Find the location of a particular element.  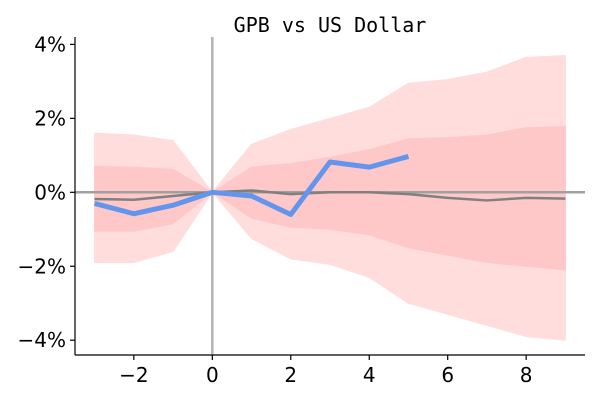

y-tick-label: −4% is located at coordinates (42, 340).